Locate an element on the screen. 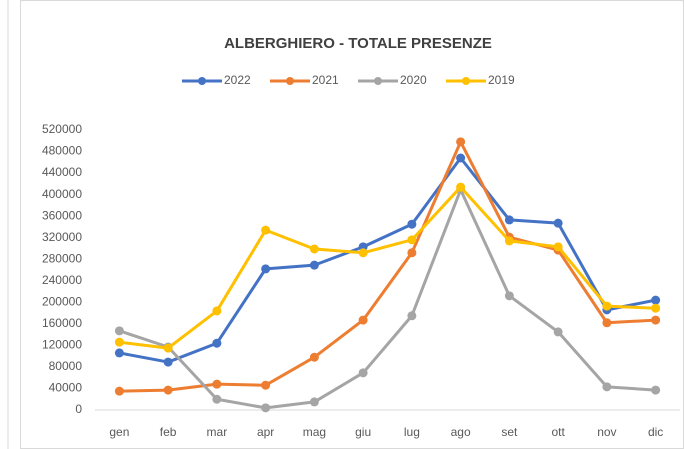 The height and width of the screenshot is (449, 684). y-tick-label: 320000 is located at coordinates (62, 237).